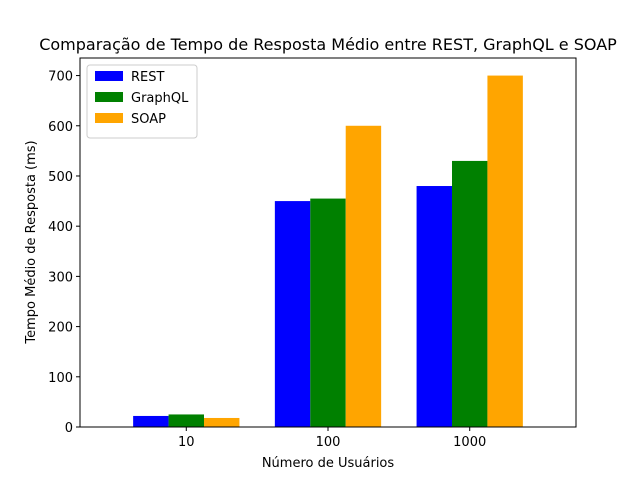 Image resolution: width=640 pixels, height=480 pixels. What do you see at coordinates (31, 242) in the screenshot?
I see `y-axis-label: Tempo Médio de Resposta (ms)` at bounding box center [31, 242].